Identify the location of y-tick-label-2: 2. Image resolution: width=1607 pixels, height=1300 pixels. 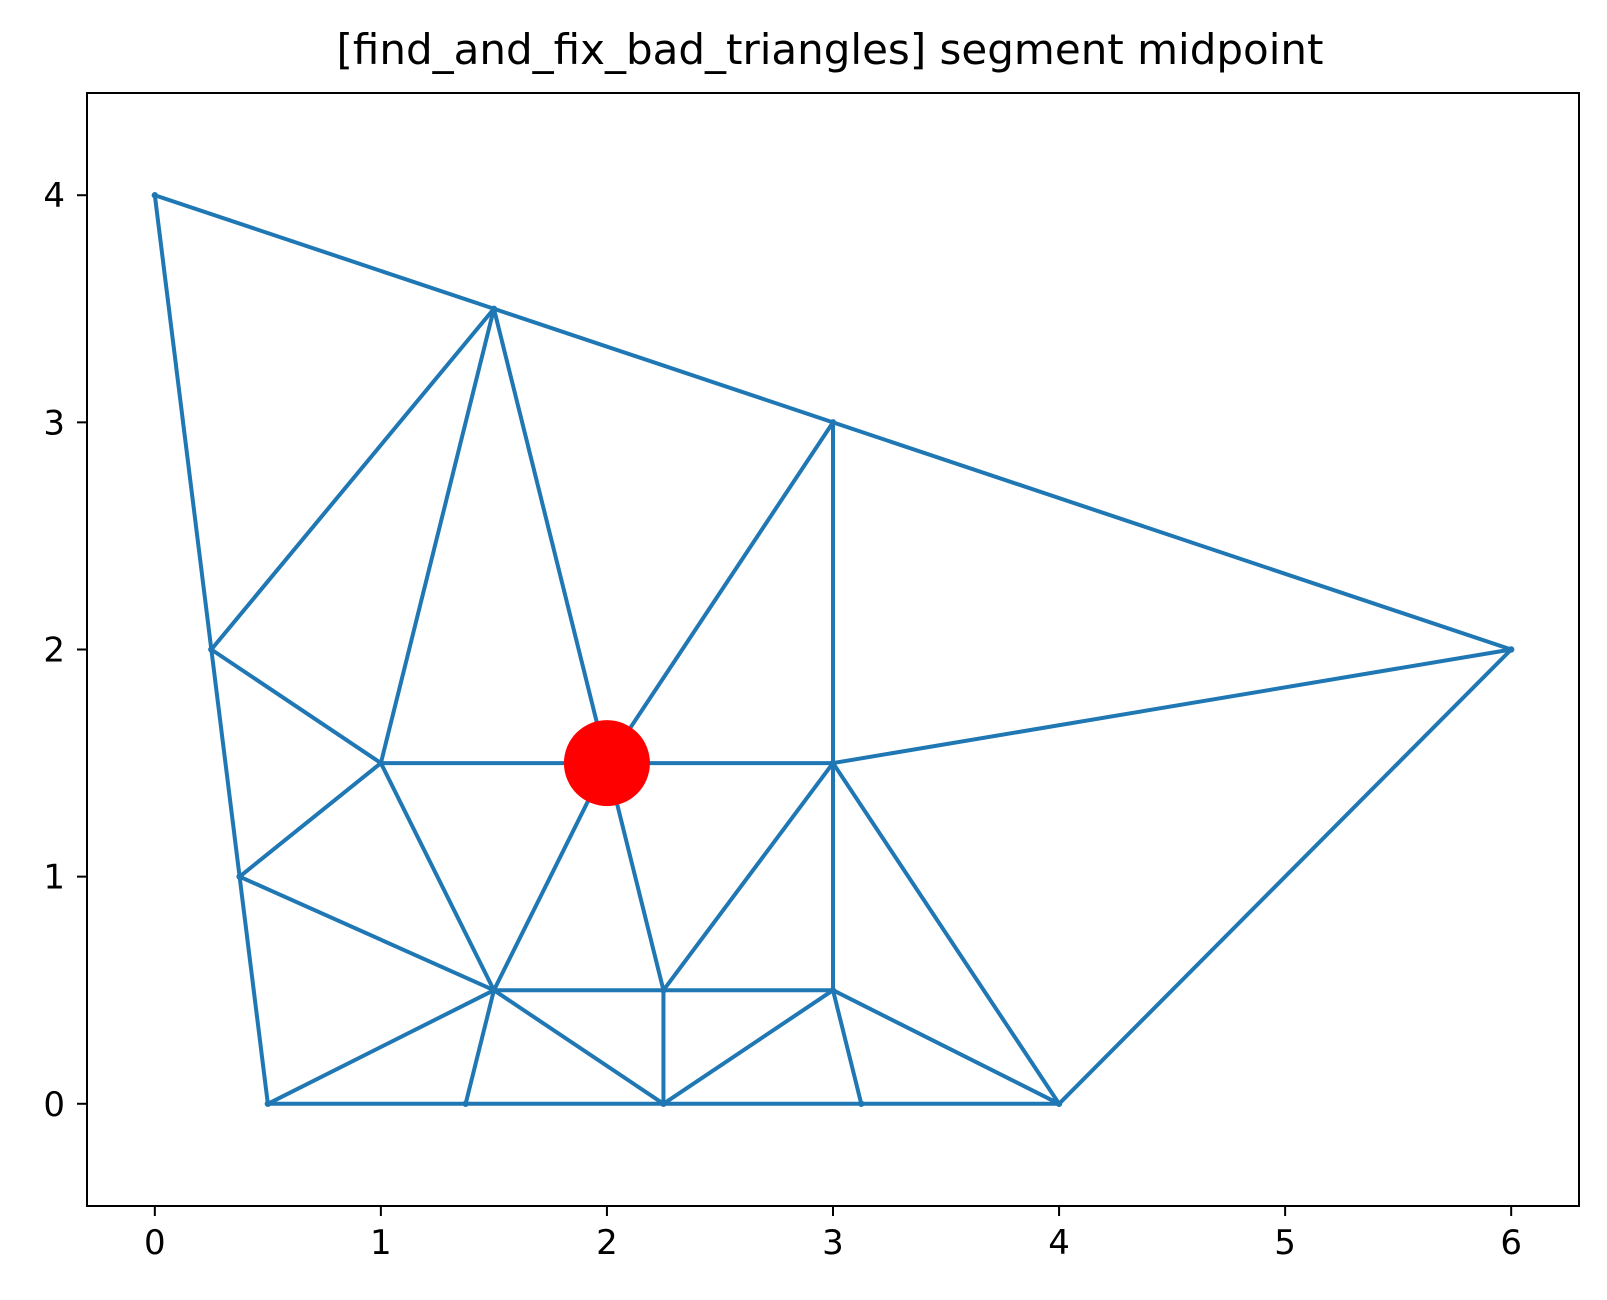
(54, 651).